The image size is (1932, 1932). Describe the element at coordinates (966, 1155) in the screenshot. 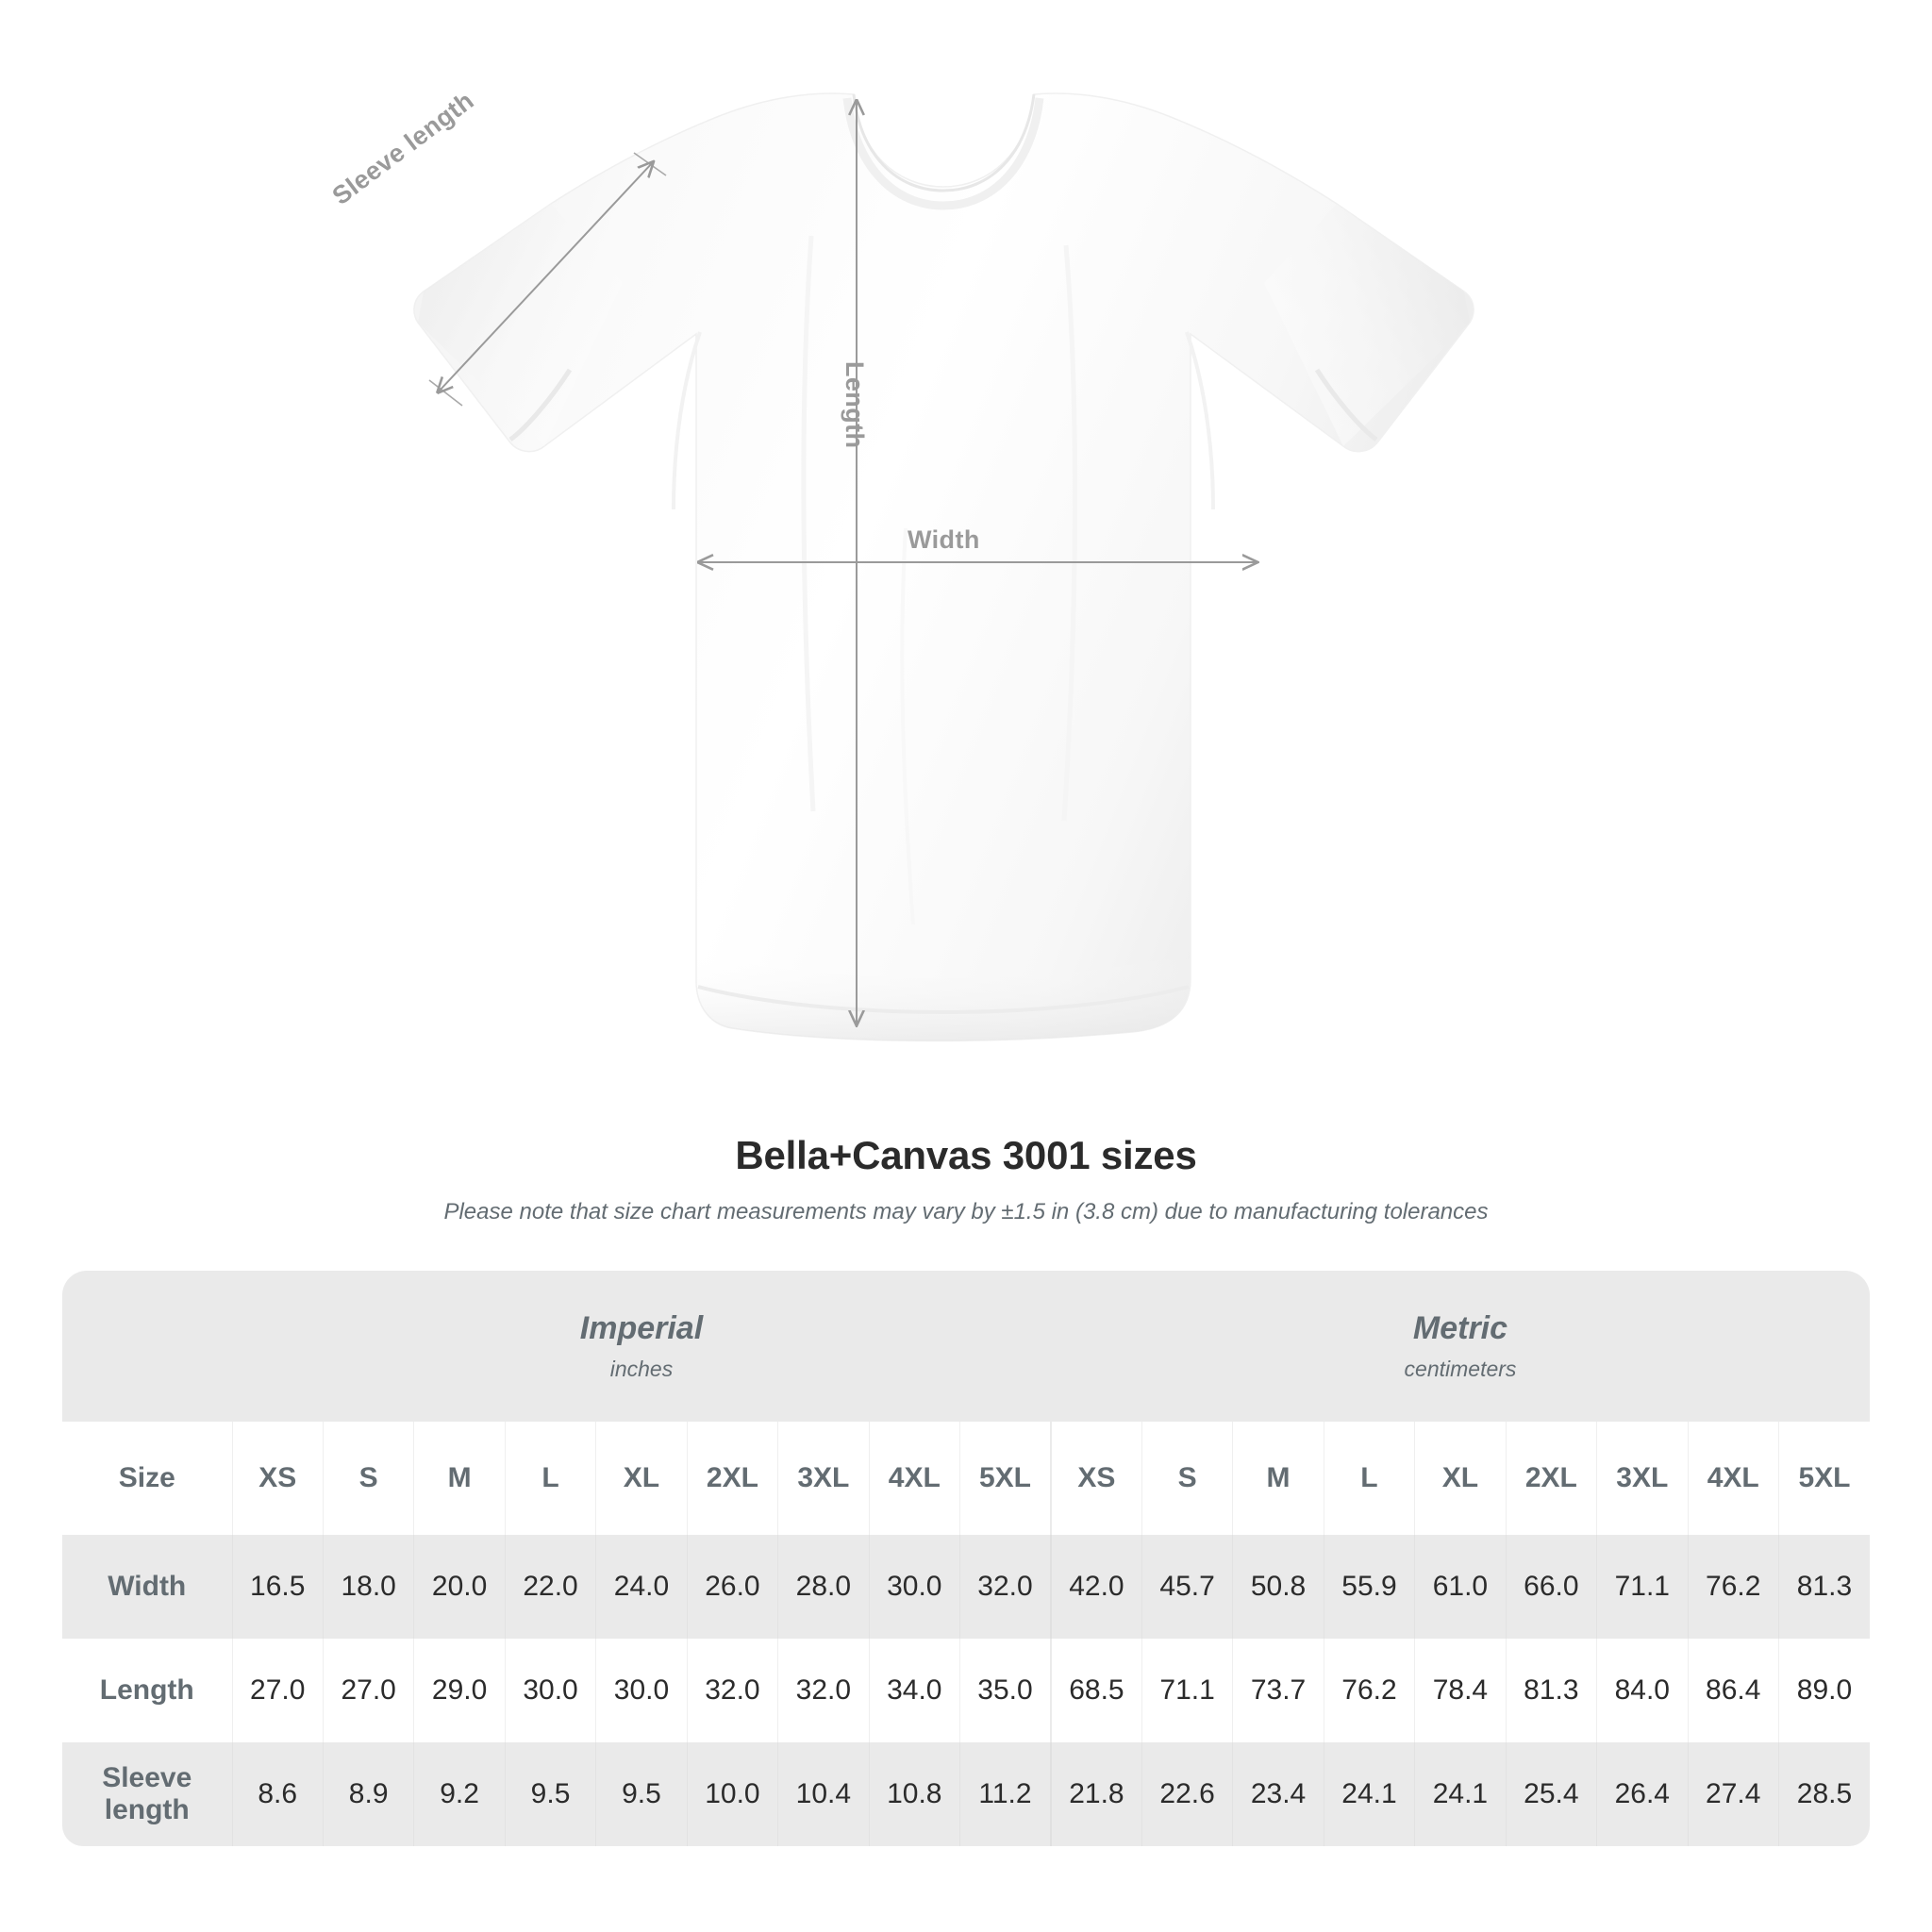

I see `page-title: Bella+Canvas 3001 sizes` at that location.